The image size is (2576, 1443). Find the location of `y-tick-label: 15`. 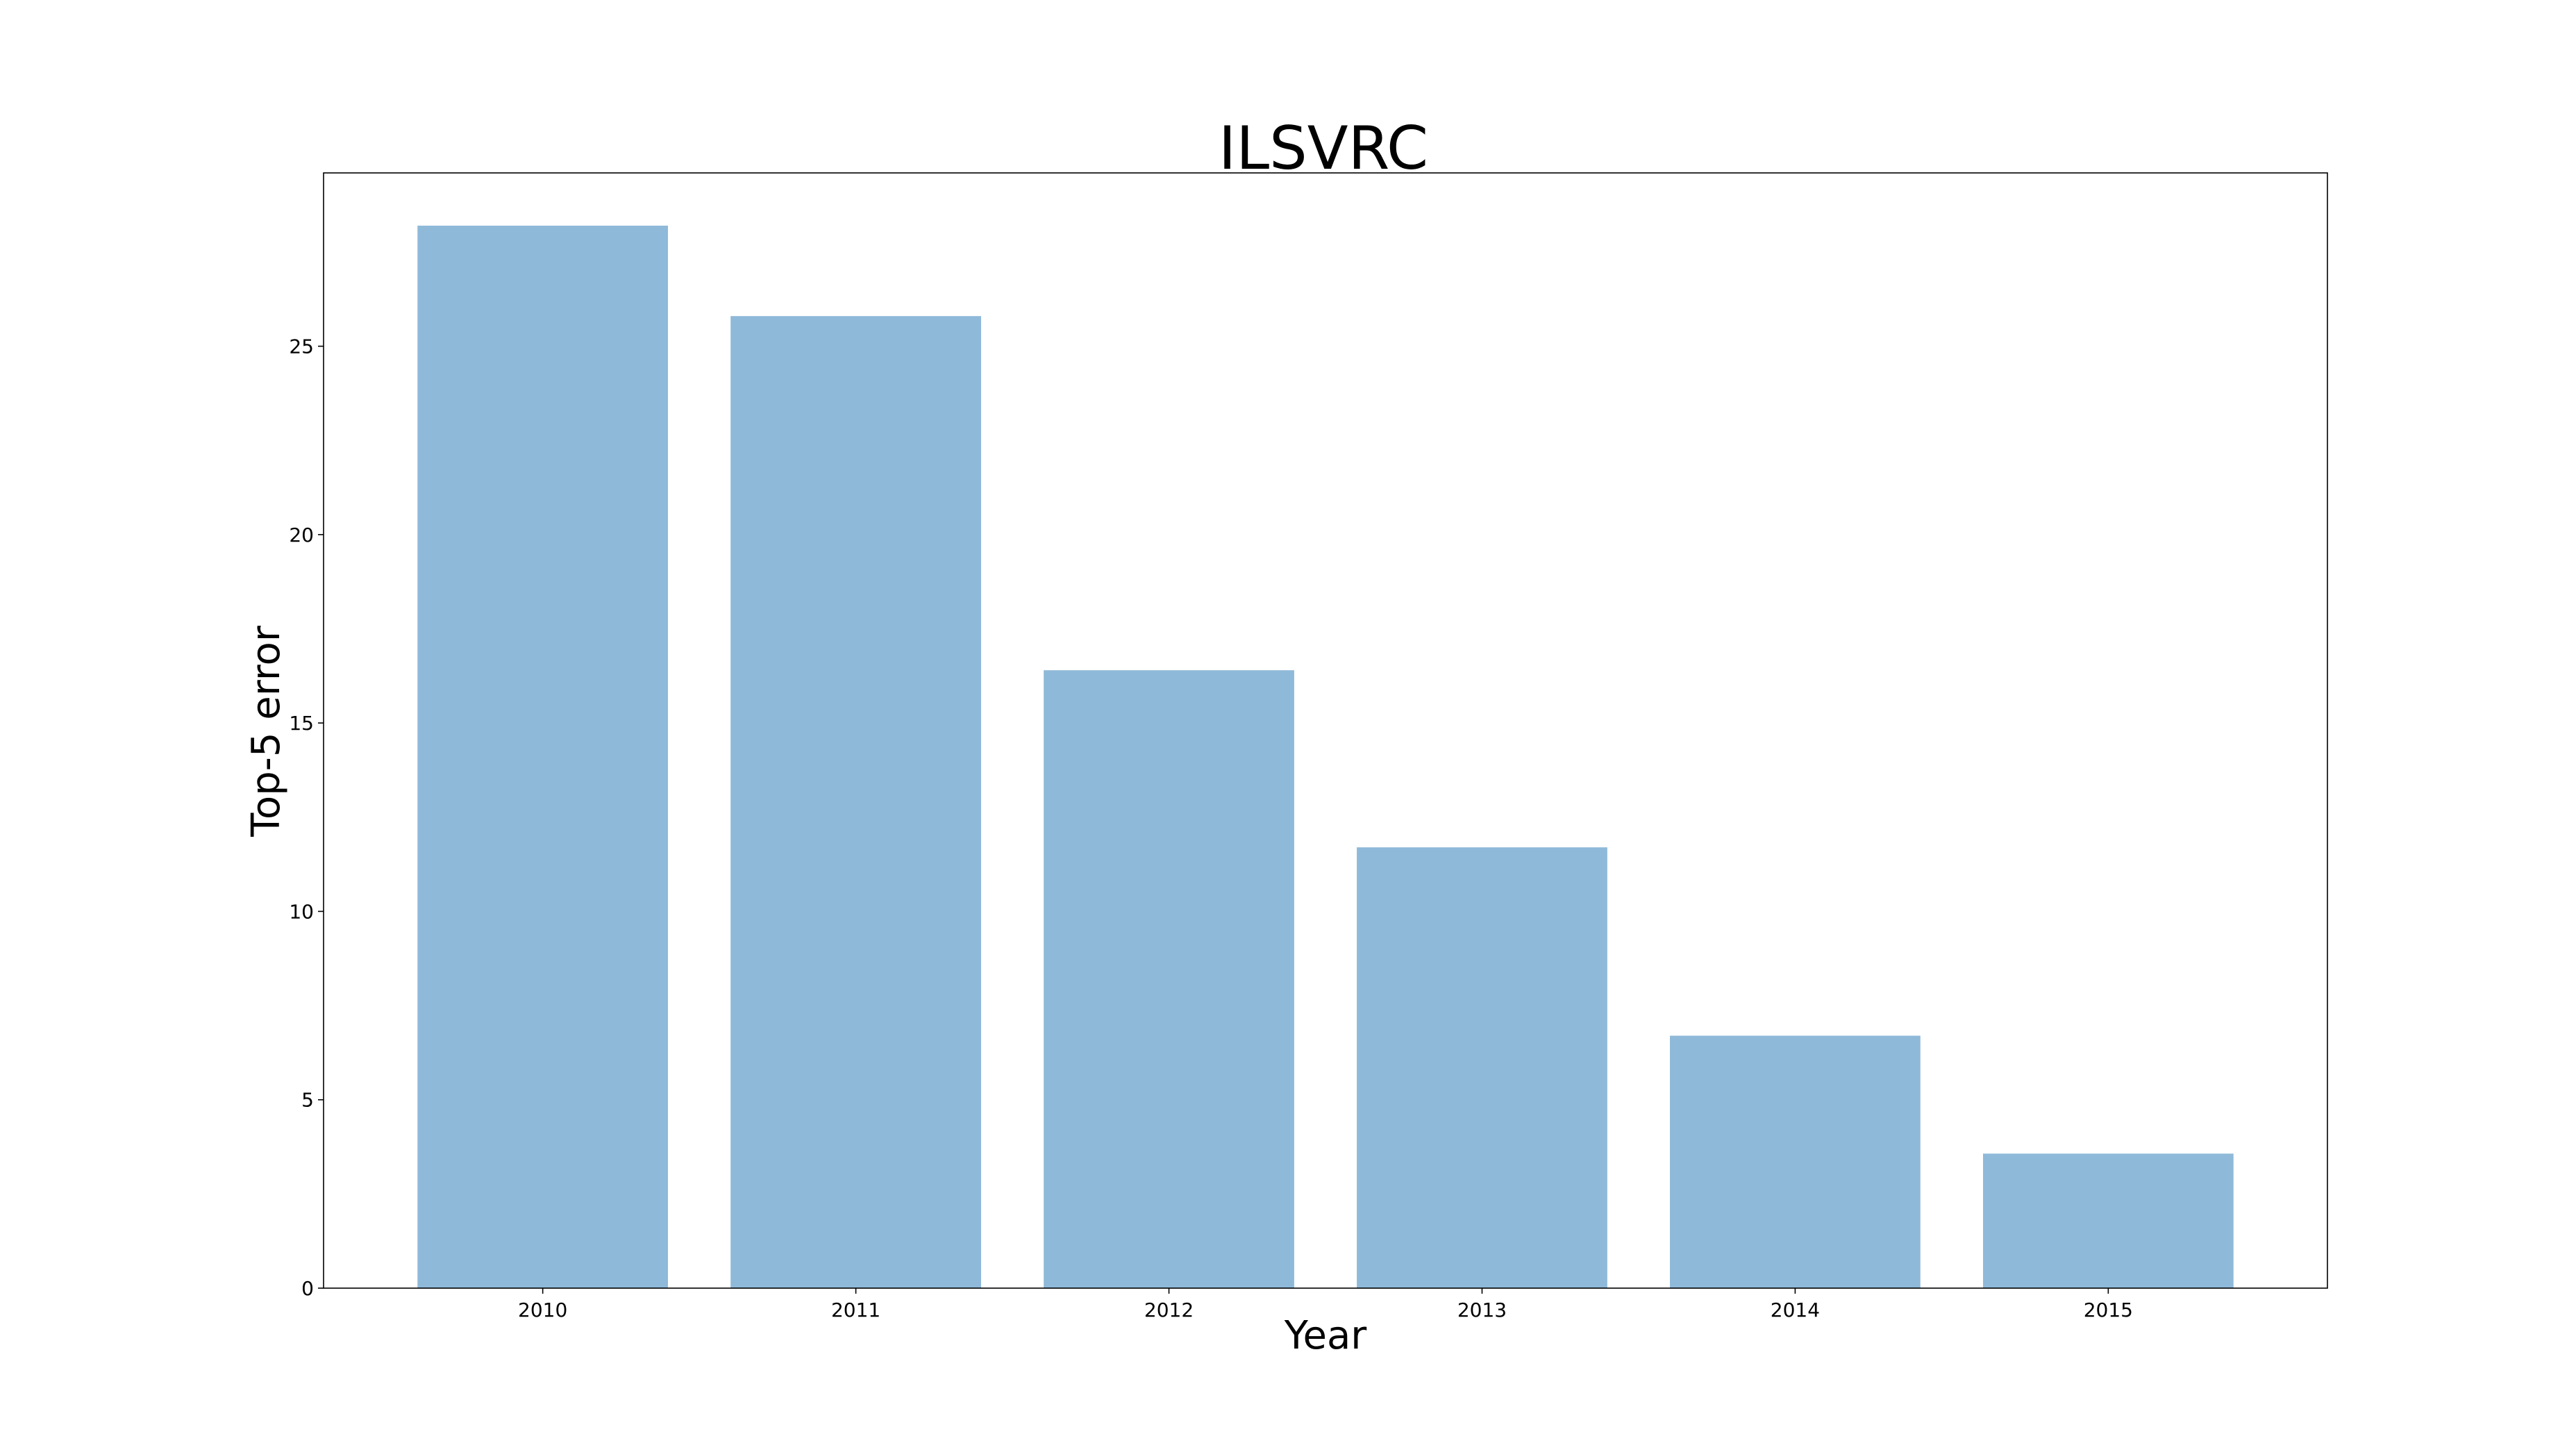

y-tick-label: 15 is located at coordinates (301, 723).